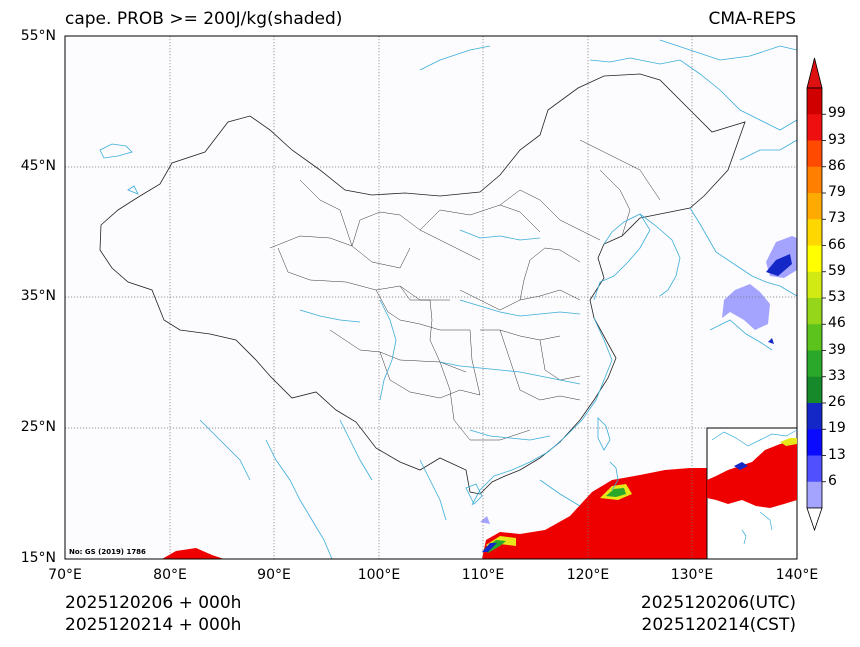  I want to click on x-tick-label: 140°E, so click(797, 575).